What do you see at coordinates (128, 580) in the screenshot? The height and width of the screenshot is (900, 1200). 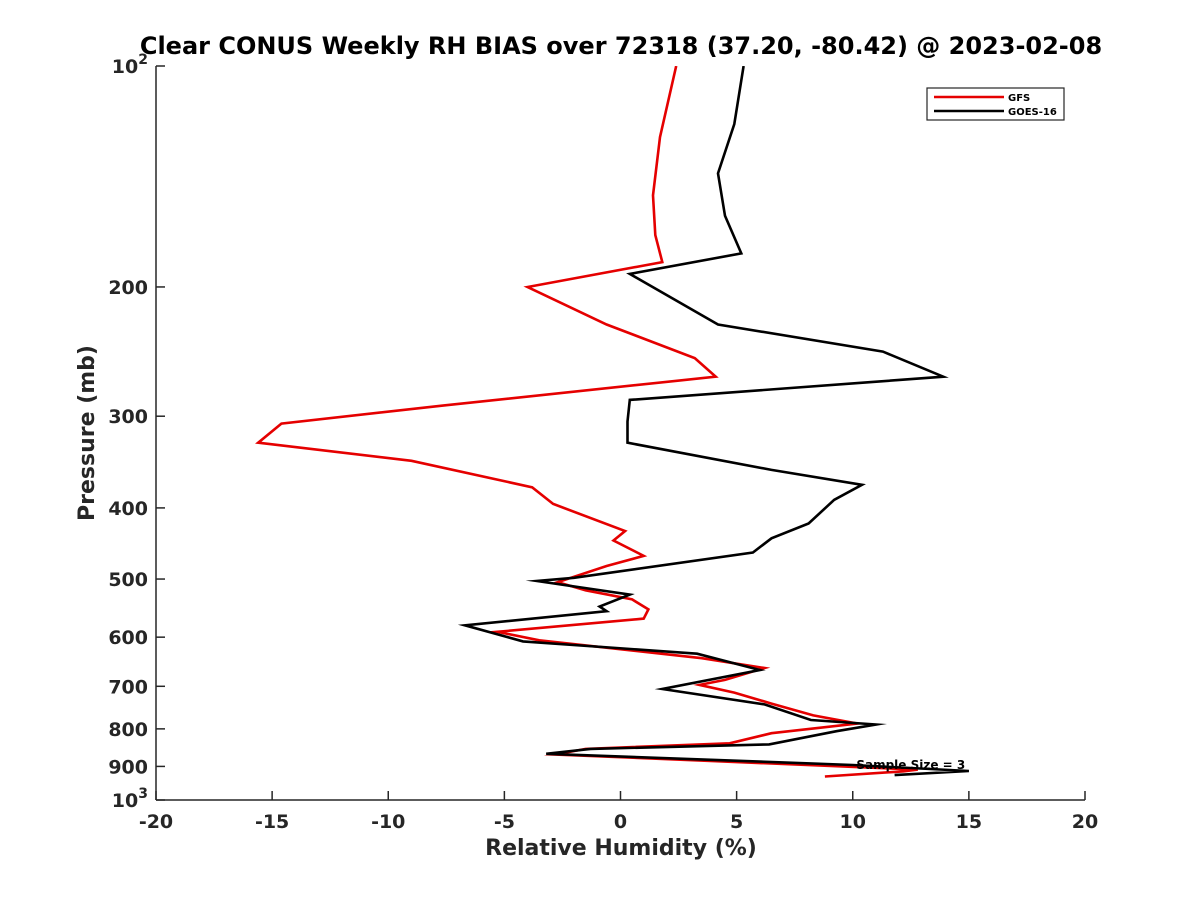 I see `y-tick-label: 500` at bounding box center [128, 580].